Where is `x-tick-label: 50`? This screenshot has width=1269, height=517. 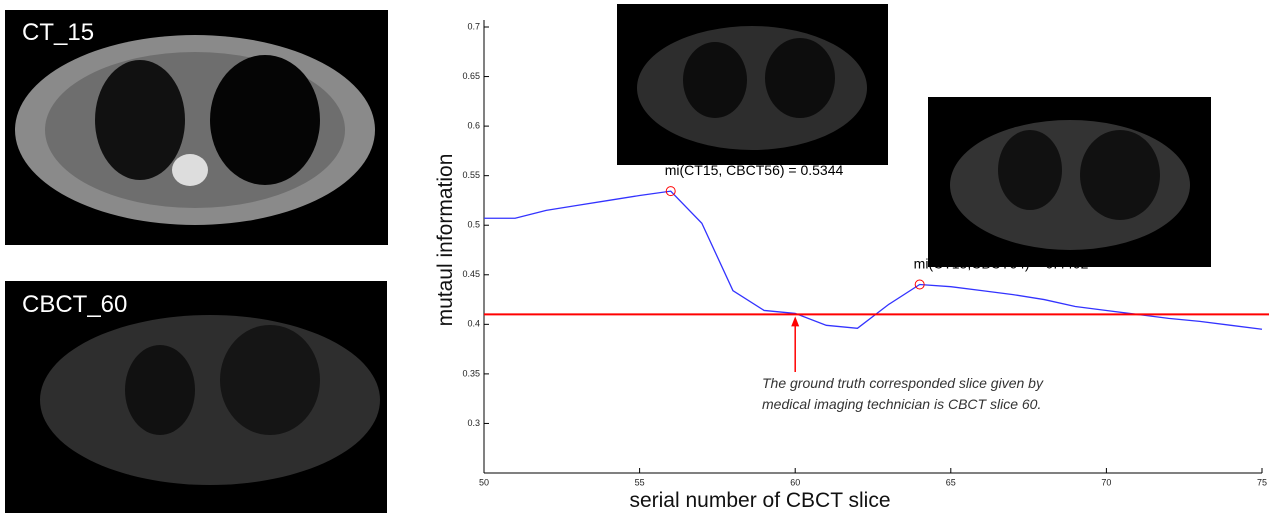 x-tick-label: 50 is located at coordinates (484, 482).